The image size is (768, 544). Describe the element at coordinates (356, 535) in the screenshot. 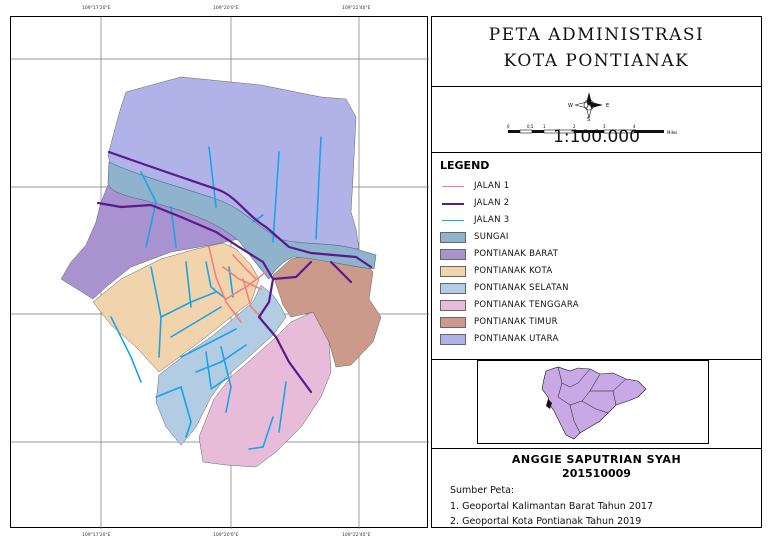

I see `grid-label-bottom-3: 109°22'40"E` at that location.